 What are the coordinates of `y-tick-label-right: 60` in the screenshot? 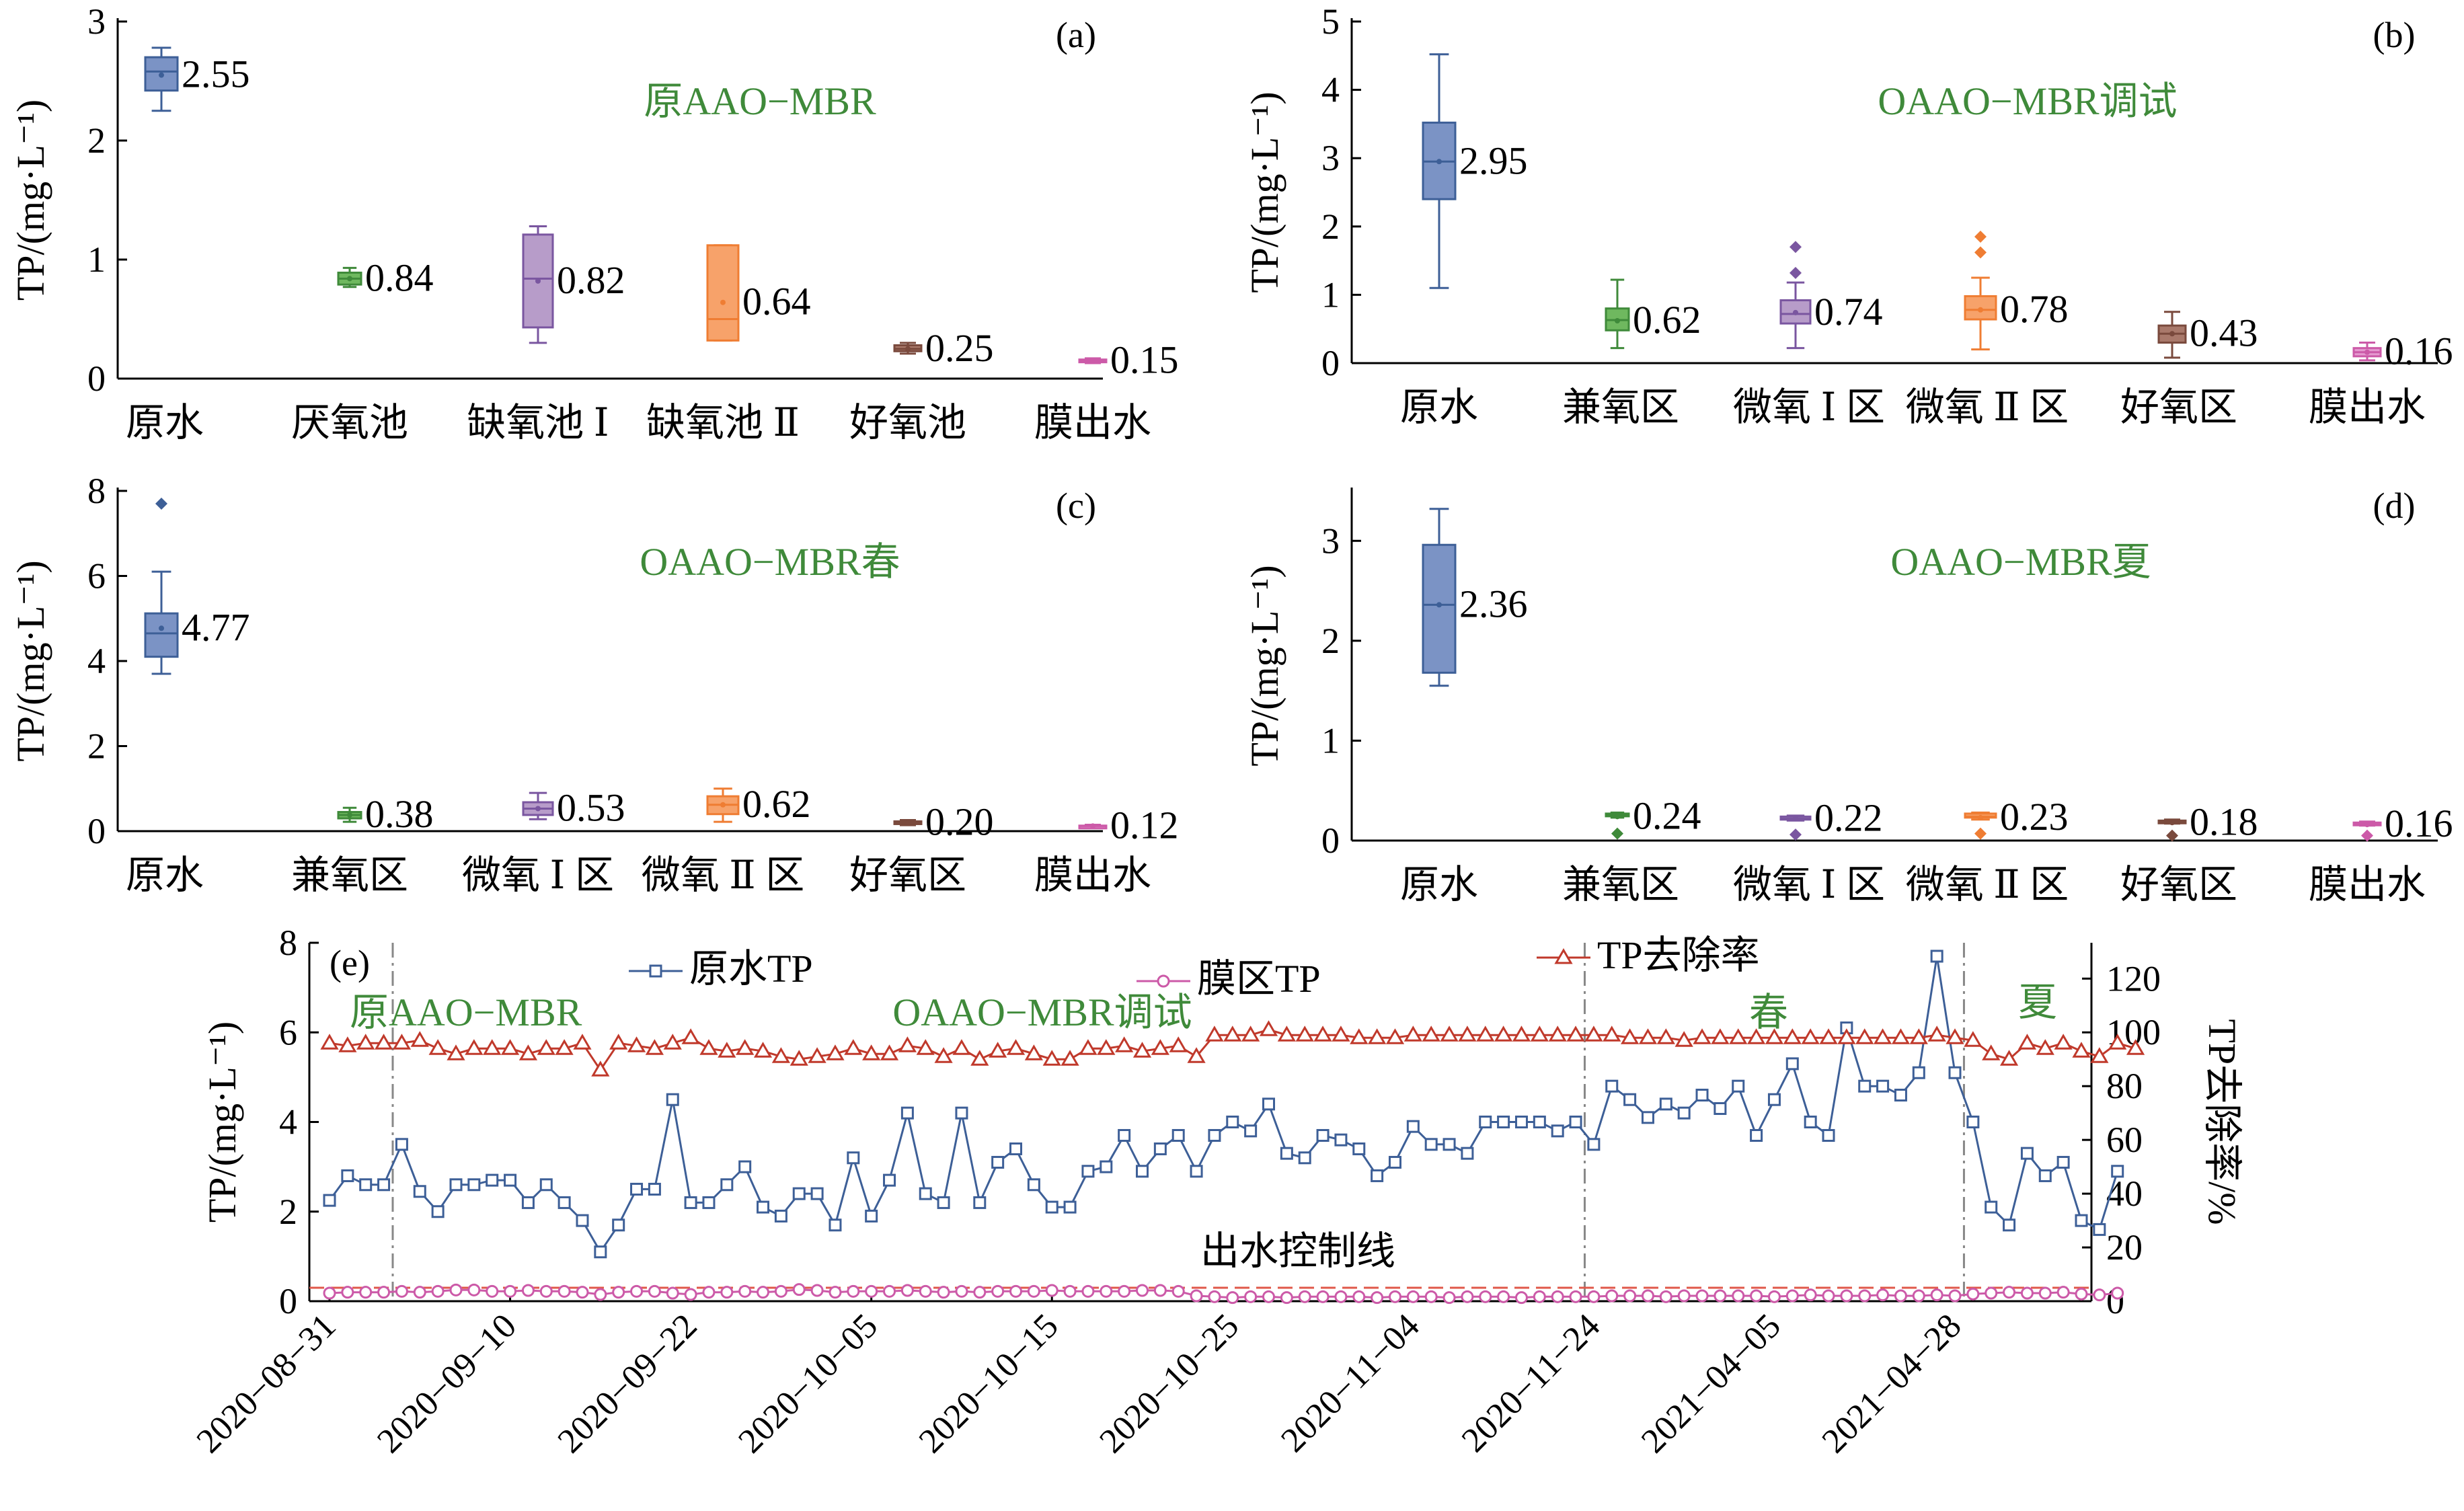 It's located at (2124, 1140).